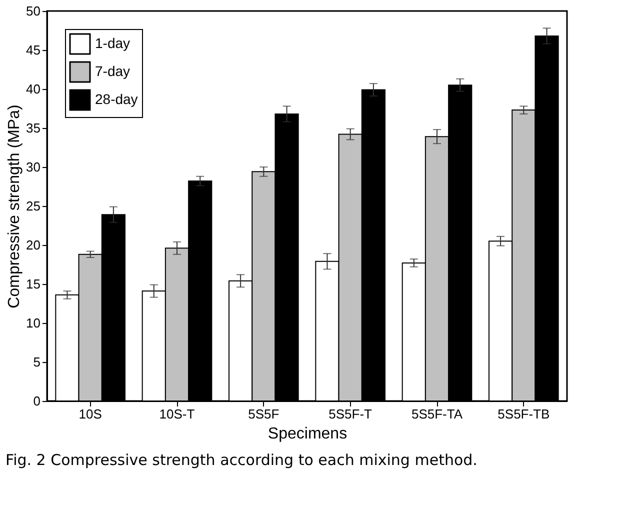 Image resolution: width=629 pixels, height=519 pixels. Describe the element at coordinates (33, 323) in the screenshot. I see `y-tick-label: 10` at that location.